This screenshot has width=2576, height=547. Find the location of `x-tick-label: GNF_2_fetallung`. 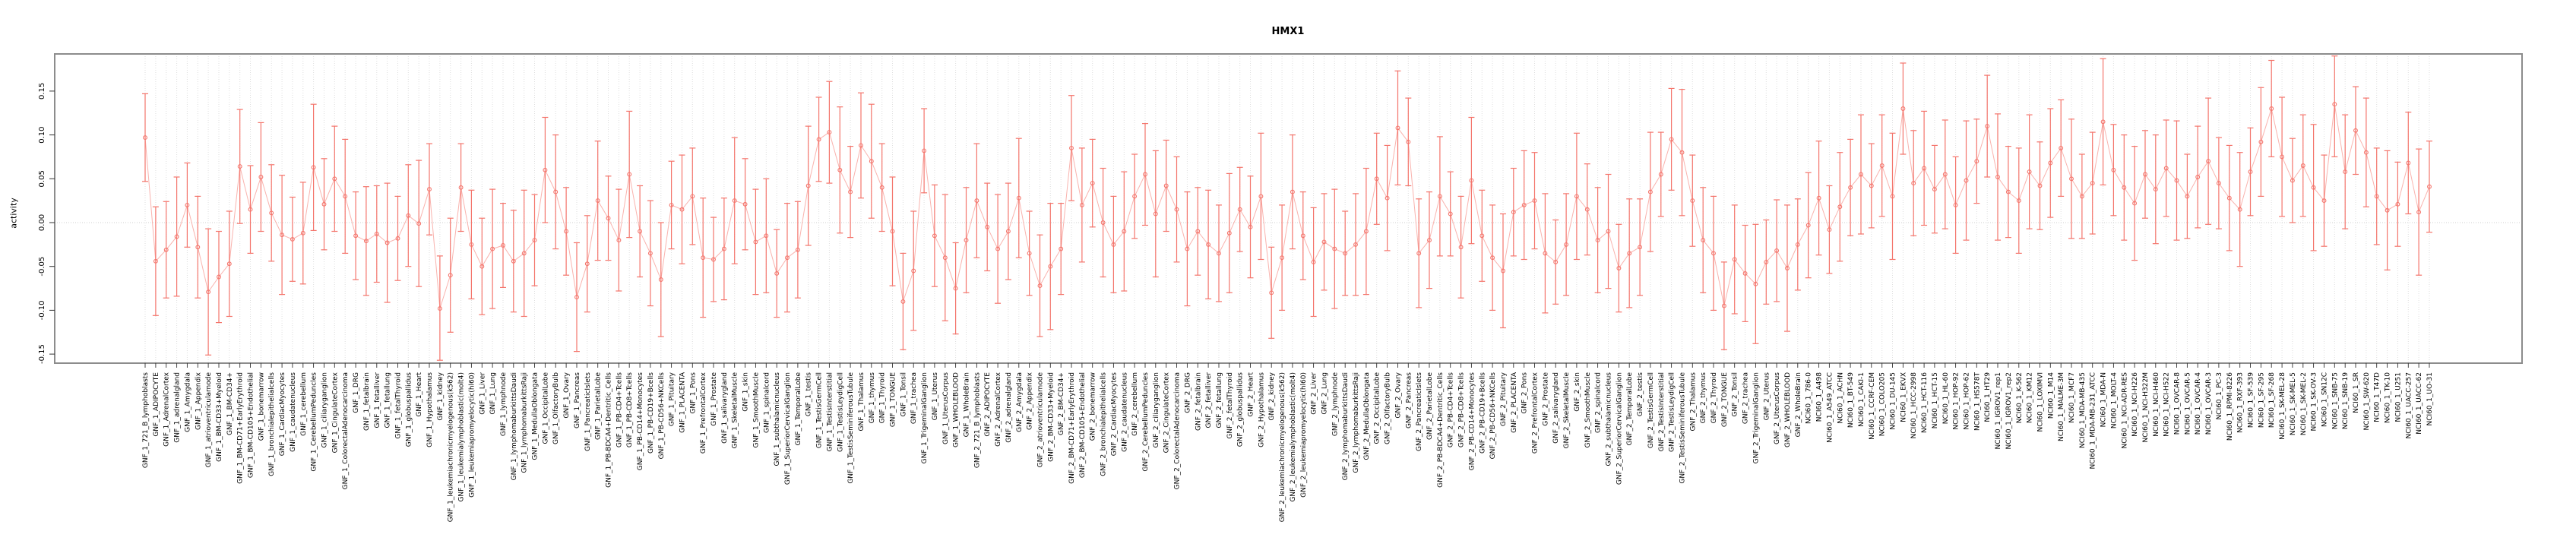

x-tick-label: GNF_2_fetallung is located at coordinates (1219, 400).